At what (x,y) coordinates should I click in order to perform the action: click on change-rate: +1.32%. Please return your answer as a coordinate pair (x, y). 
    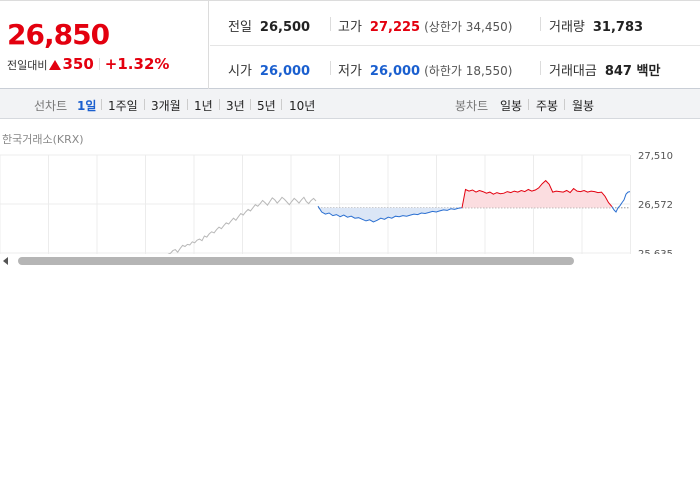
    Looking at the image, I should click on (137, 64).